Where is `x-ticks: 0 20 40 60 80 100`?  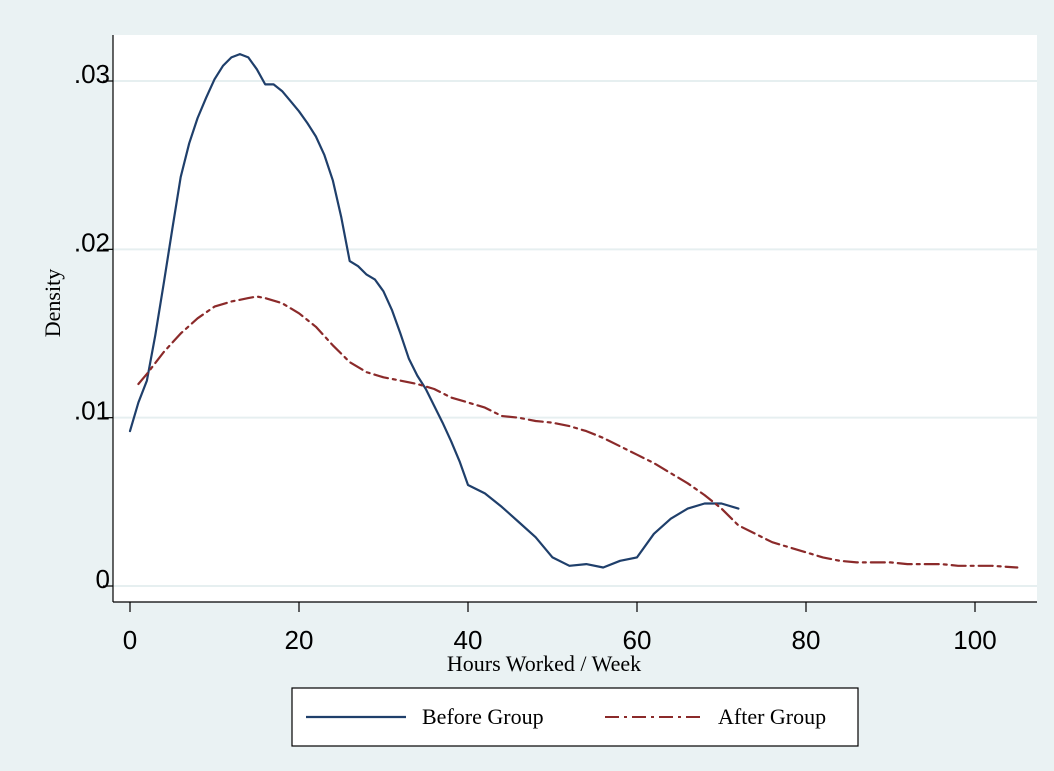 x-ticks: 0 20 40 60 80 100 is located at coordinates (560, 628).